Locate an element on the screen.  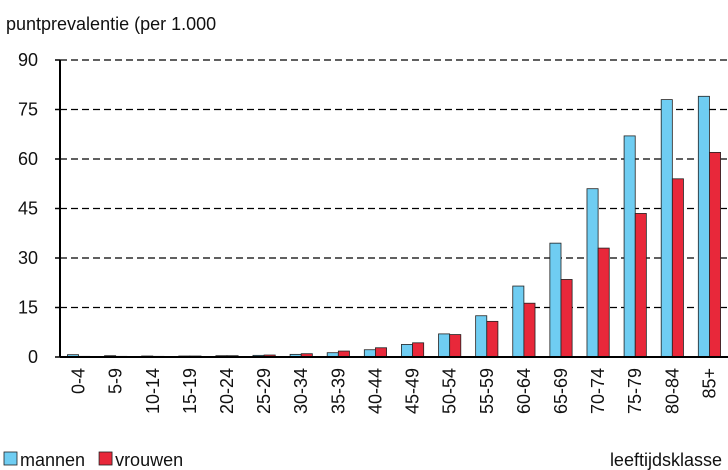
x-tick-label: 30-34 is located at coordinates (301, 391).